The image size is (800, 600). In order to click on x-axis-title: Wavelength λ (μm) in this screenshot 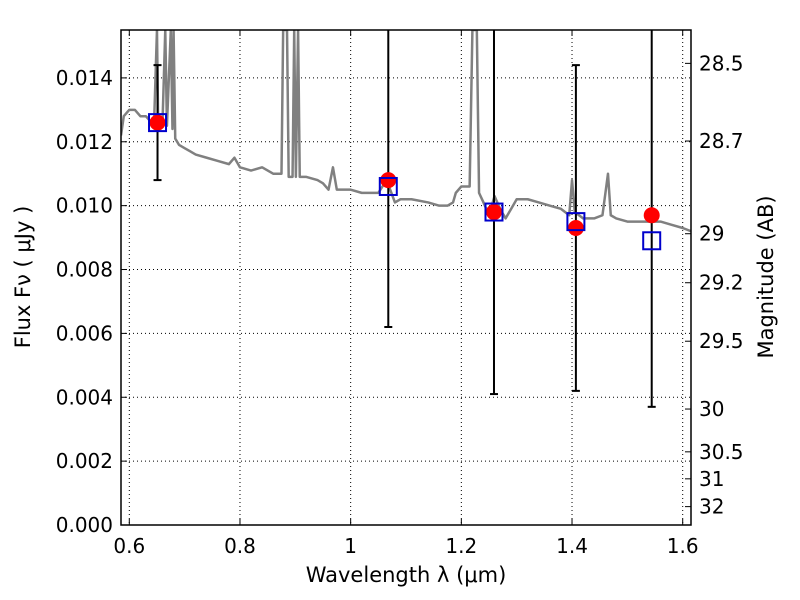, I will do `click(406, 575)`.